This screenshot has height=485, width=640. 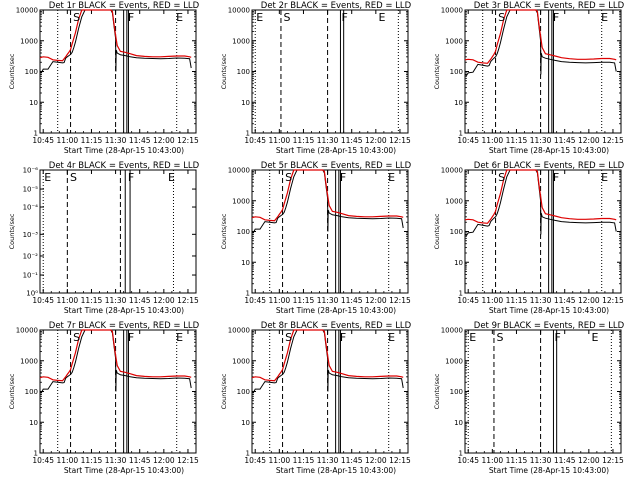 I want to click on y-tick-label: 10⁻¹, so click(x=31, y=276).